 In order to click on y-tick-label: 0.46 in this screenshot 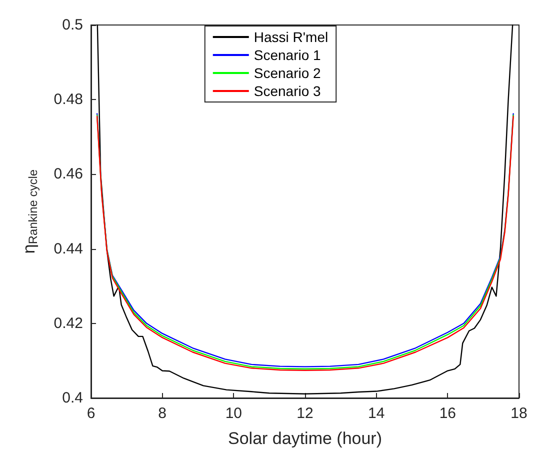, I will do `click(68, 174)`.